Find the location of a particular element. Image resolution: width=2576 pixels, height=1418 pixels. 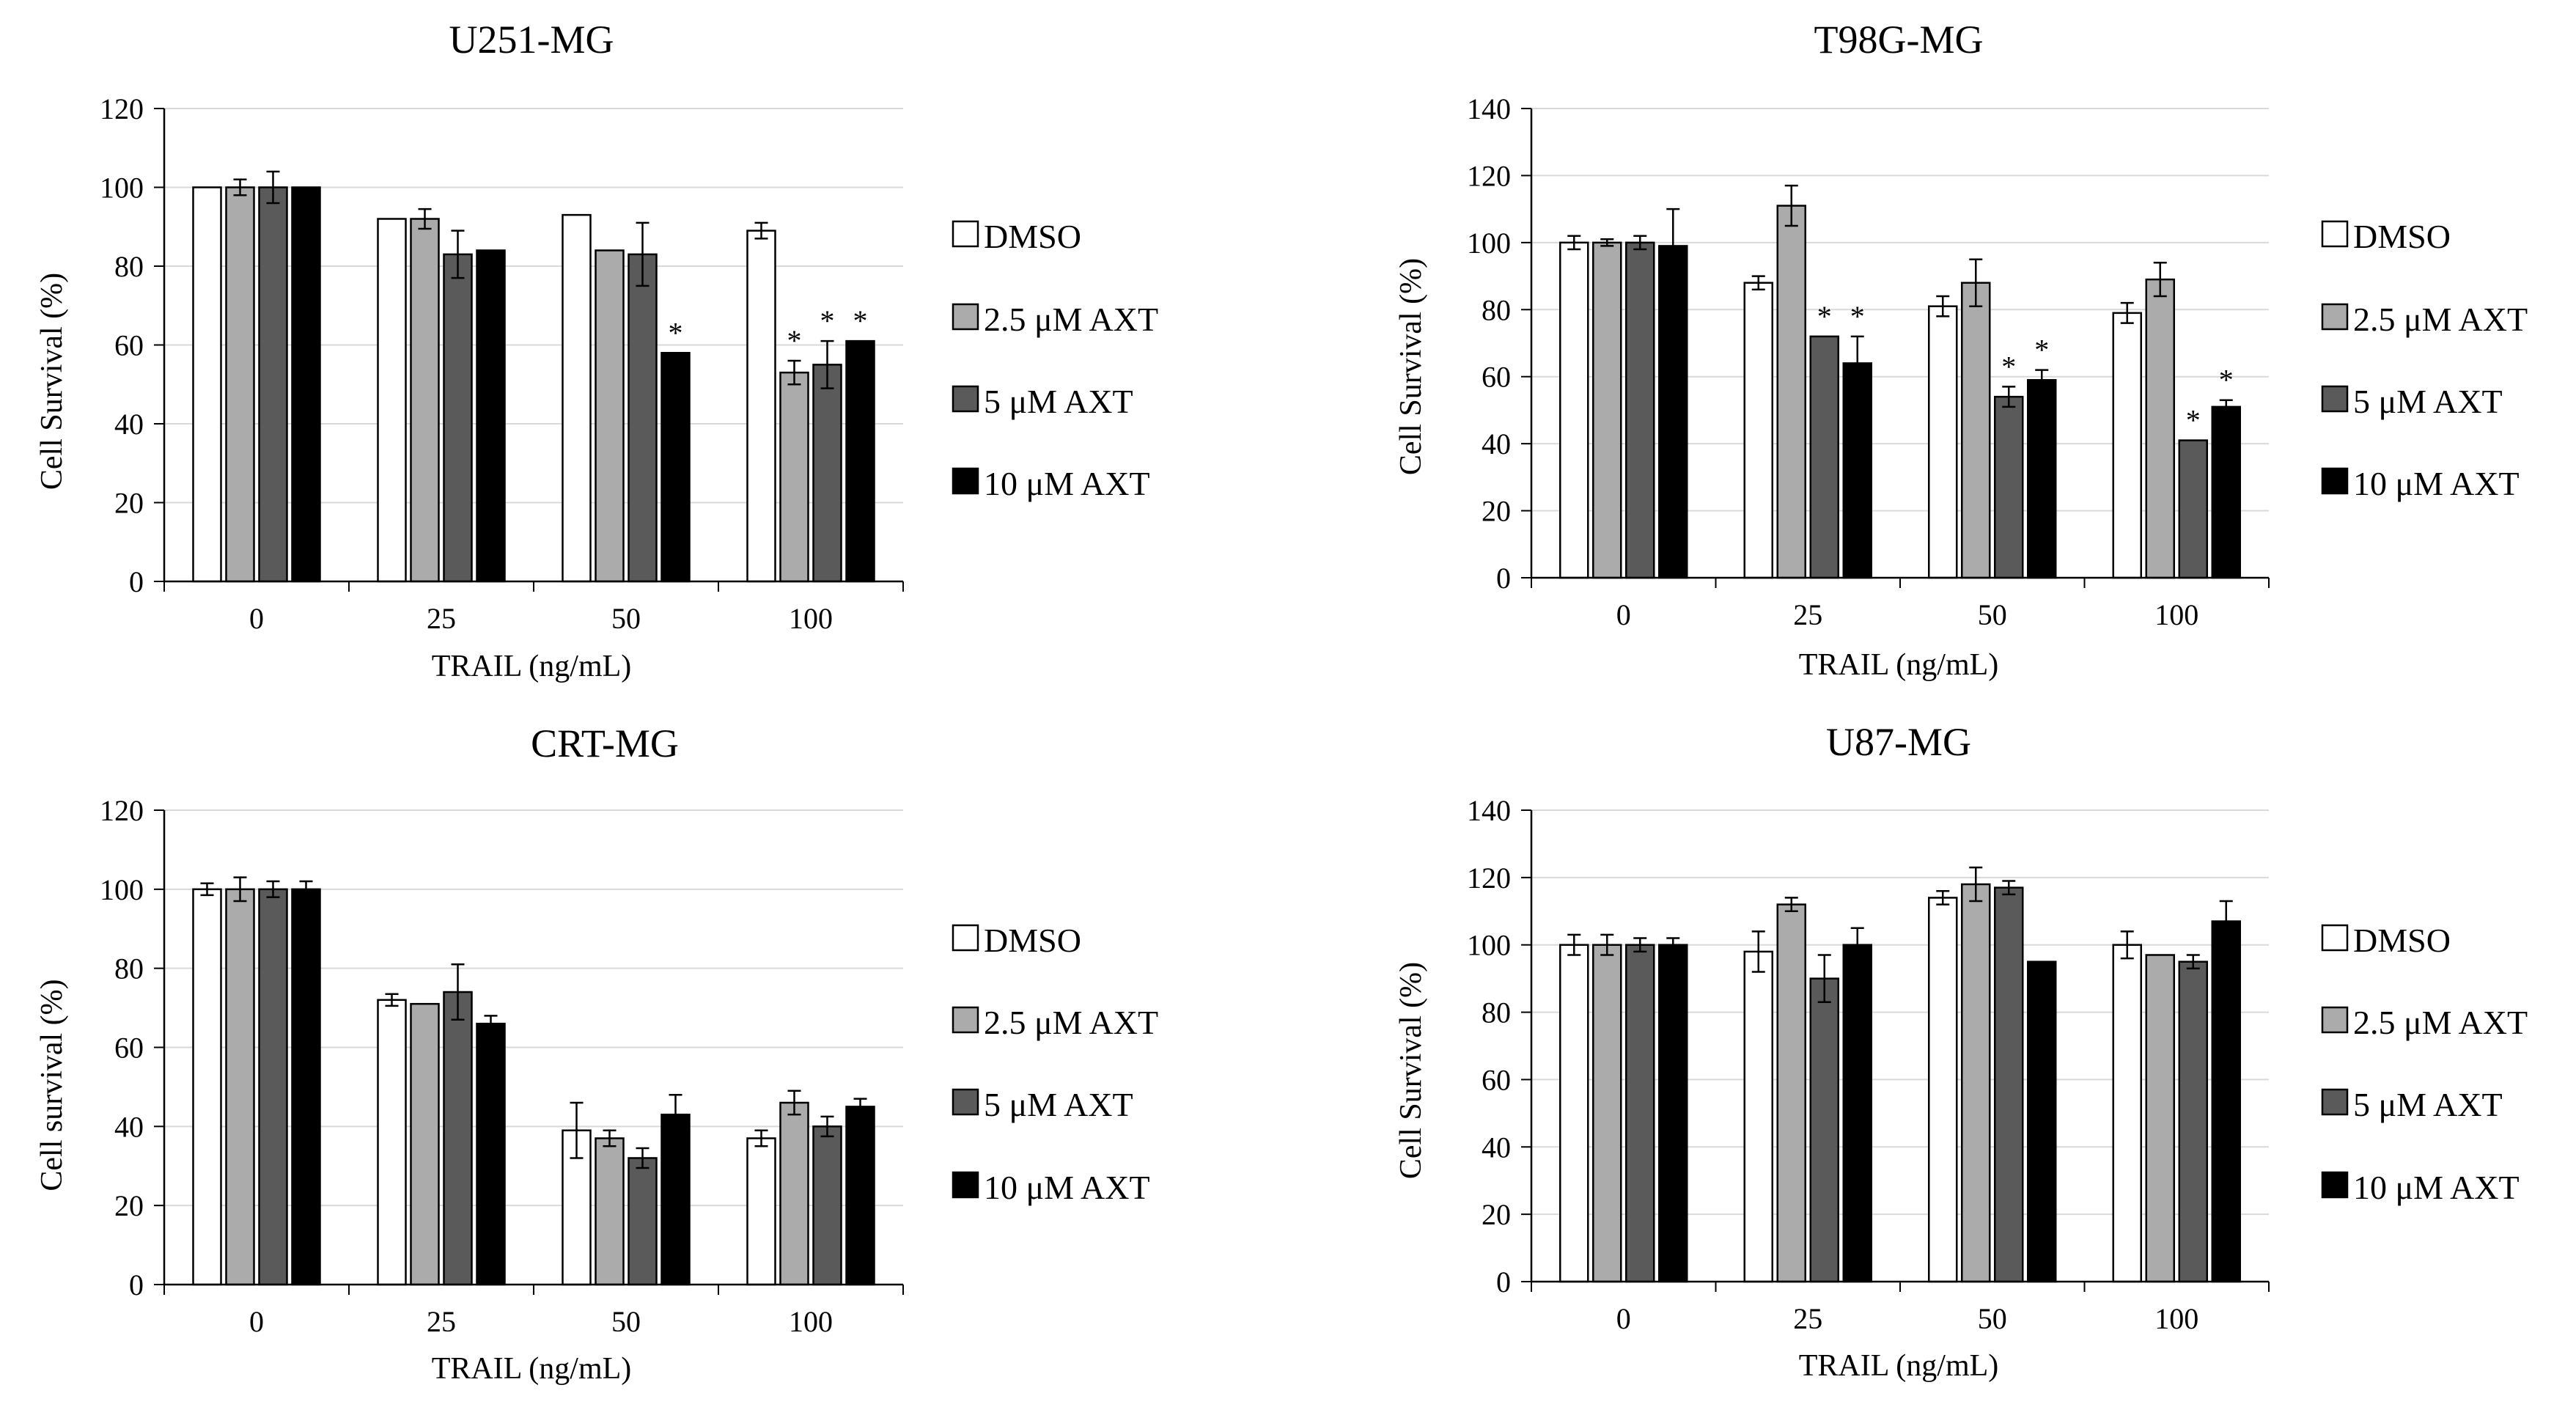

chart-title: U87-MG is located at coordinates (1898, 742).